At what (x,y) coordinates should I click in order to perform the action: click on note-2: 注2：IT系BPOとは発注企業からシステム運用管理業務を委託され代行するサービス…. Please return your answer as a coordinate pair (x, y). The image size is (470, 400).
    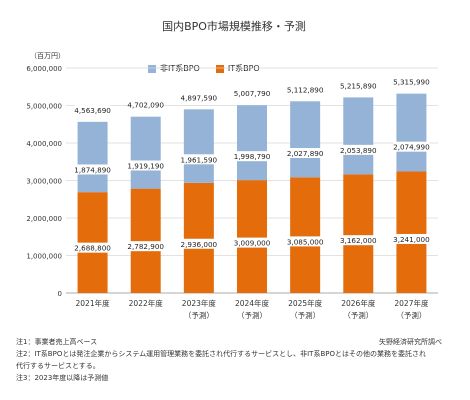
    Looking at the image, I should click on (221, 354).